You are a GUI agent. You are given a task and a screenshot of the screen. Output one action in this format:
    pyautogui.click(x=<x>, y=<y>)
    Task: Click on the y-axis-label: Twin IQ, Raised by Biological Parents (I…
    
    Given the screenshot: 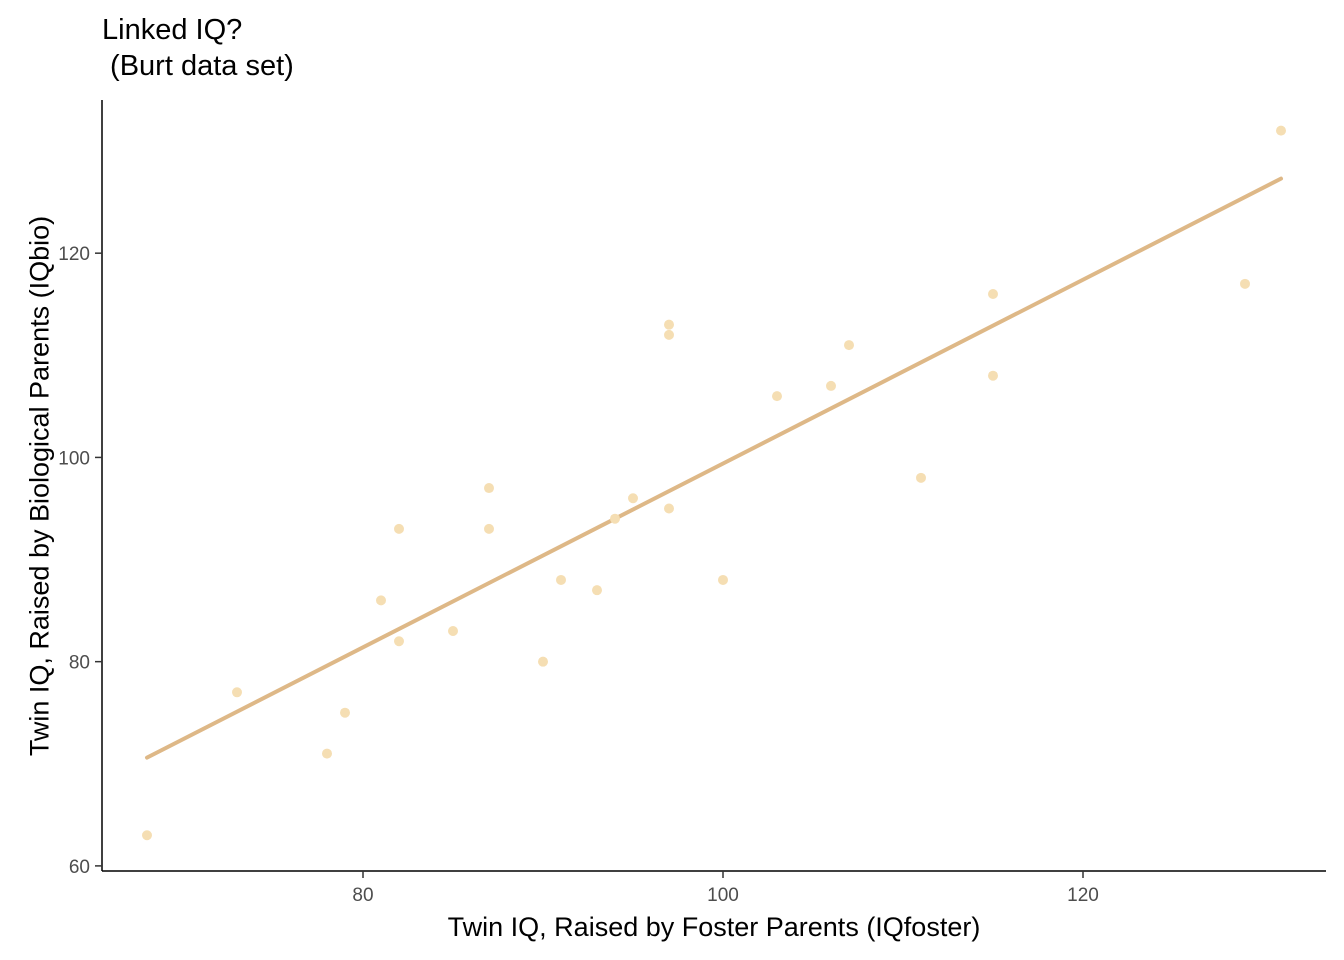 What is the action you would take?
    pyautogui.click(x=39, y=486)
    